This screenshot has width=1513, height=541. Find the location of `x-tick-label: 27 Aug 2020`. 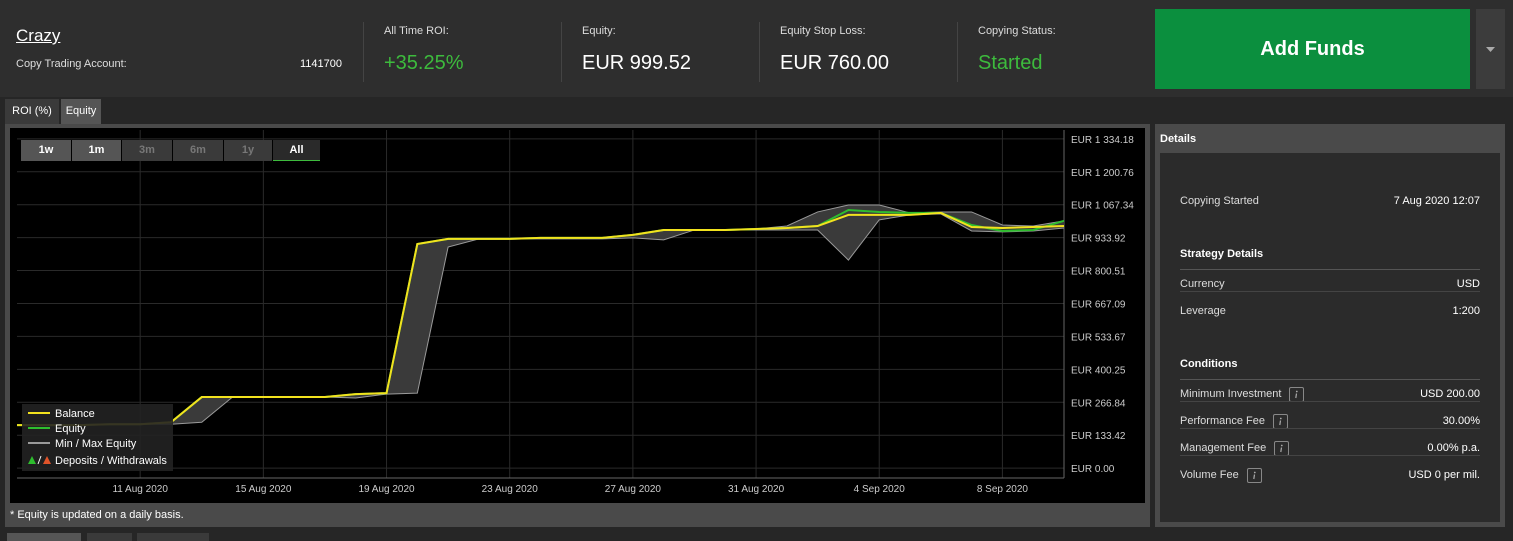

x-tick-label: 27 Aug 2020 is located at coordinates (633, 489).